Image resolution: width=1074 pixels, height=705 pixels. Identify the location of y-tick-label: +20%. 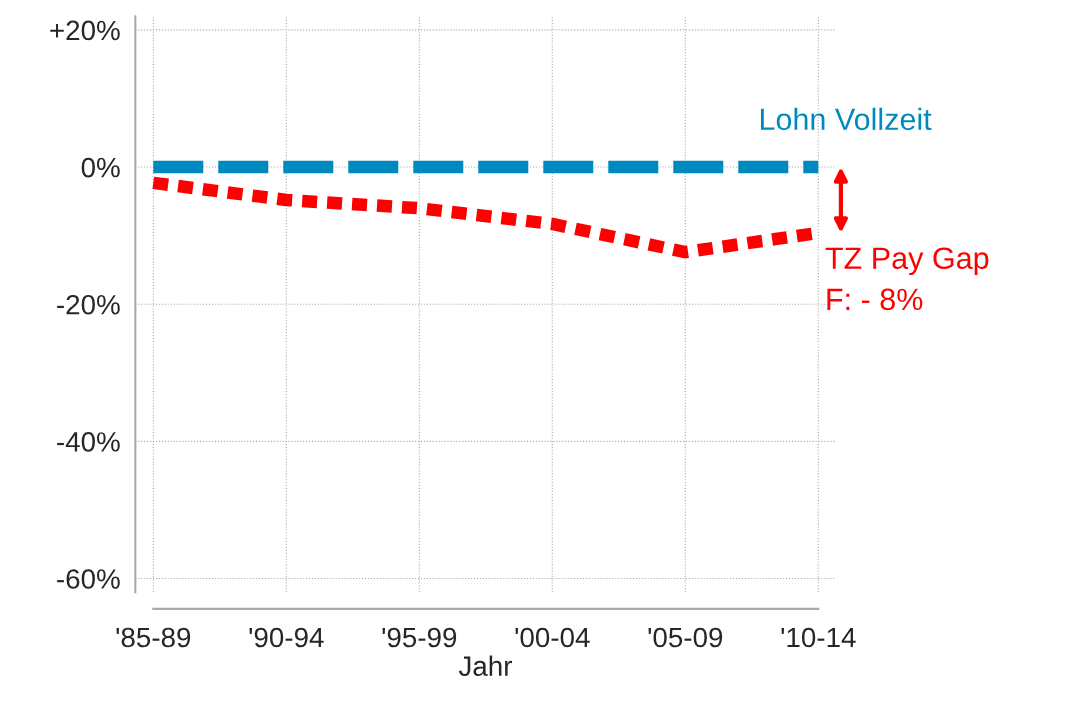
(85, 30).